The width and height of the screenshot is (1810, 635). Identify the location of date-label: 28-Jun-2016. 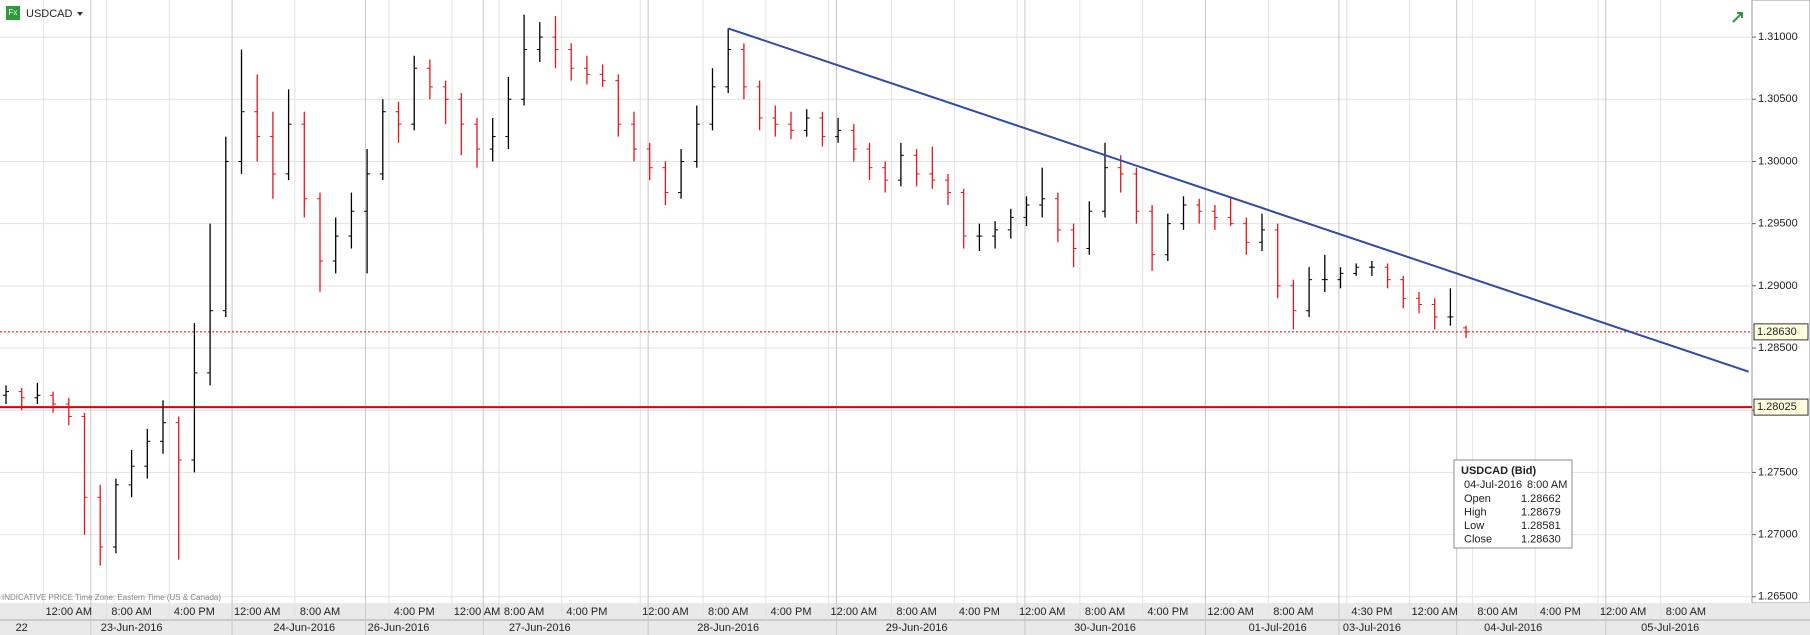
(728, 628).